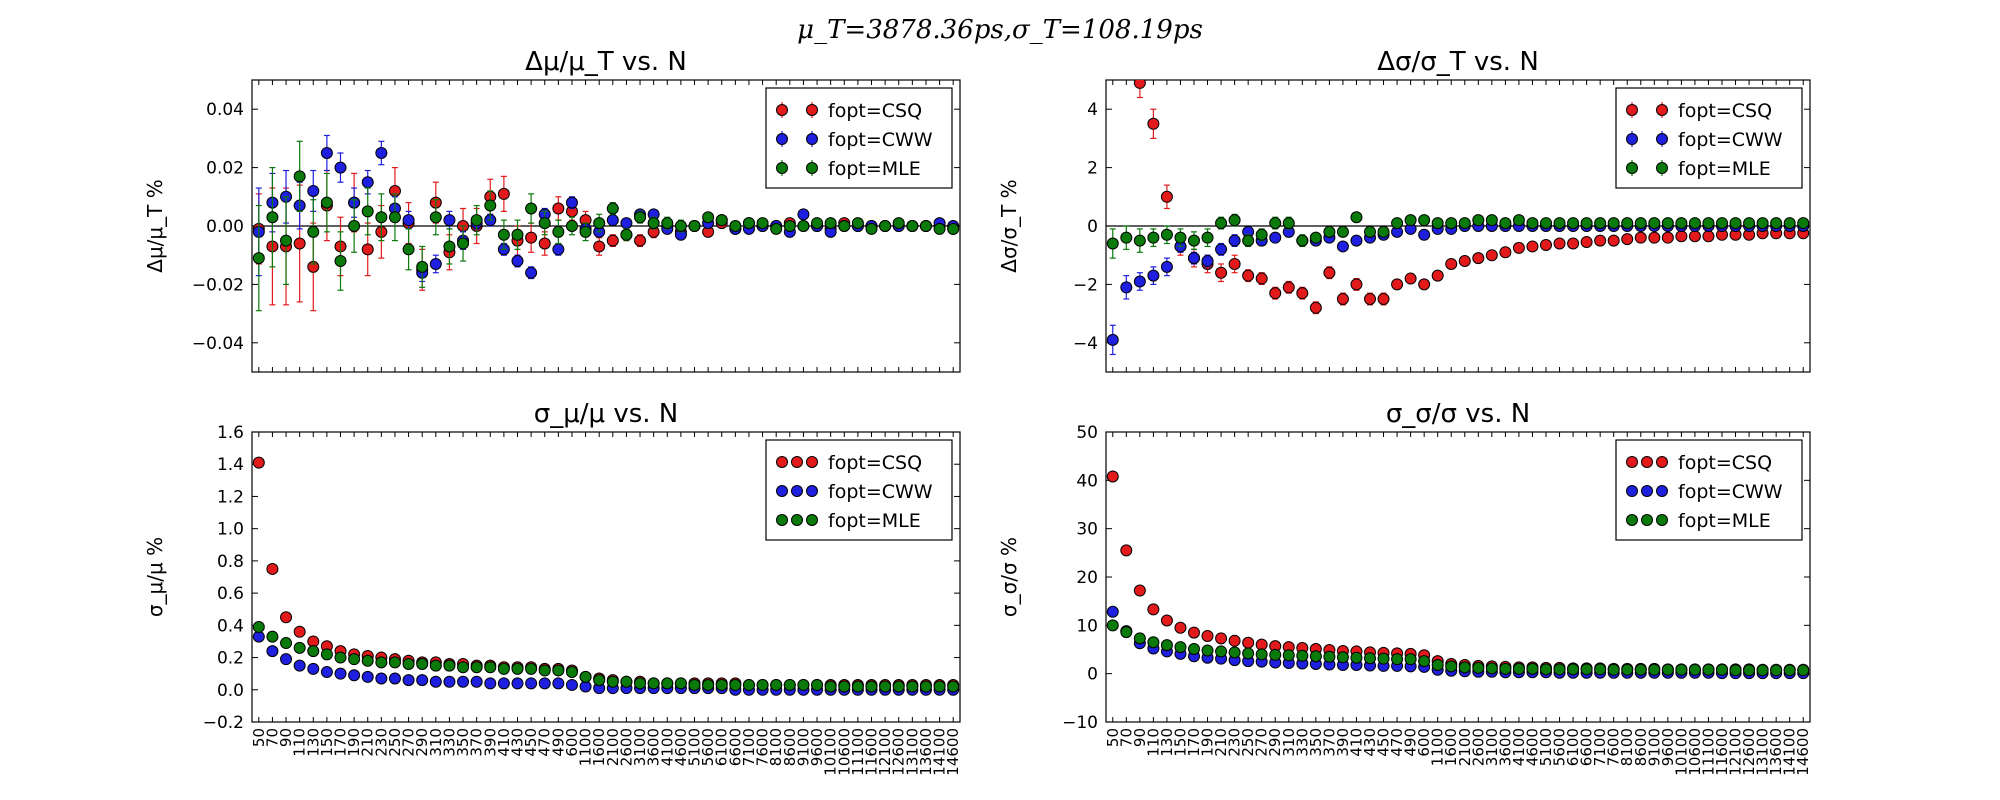  What do you see at coordinates (1411, 742) in the screenshot?
I see `x-tick-label: 490` at bounding box center [1411, 742].